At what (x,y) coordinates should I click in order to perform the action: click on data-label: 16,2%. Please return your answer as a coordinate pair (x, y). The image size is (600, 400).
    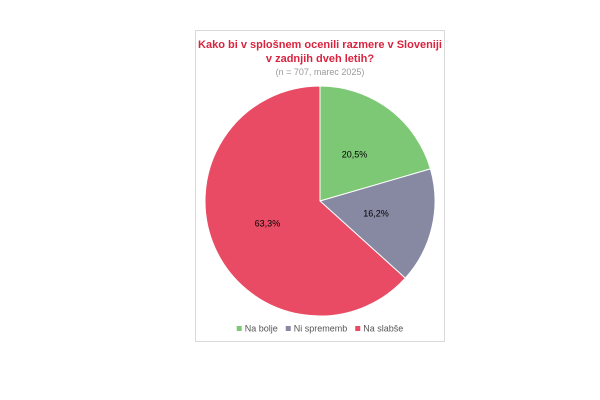
    Looking at the image, I should click on (376, 213).